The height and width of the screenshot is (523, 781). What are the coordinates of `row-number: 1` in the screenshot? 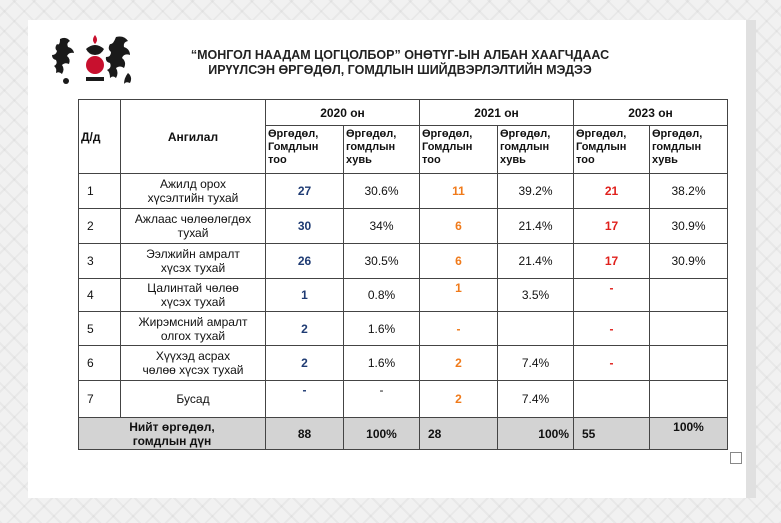 It's located at (99, 191).